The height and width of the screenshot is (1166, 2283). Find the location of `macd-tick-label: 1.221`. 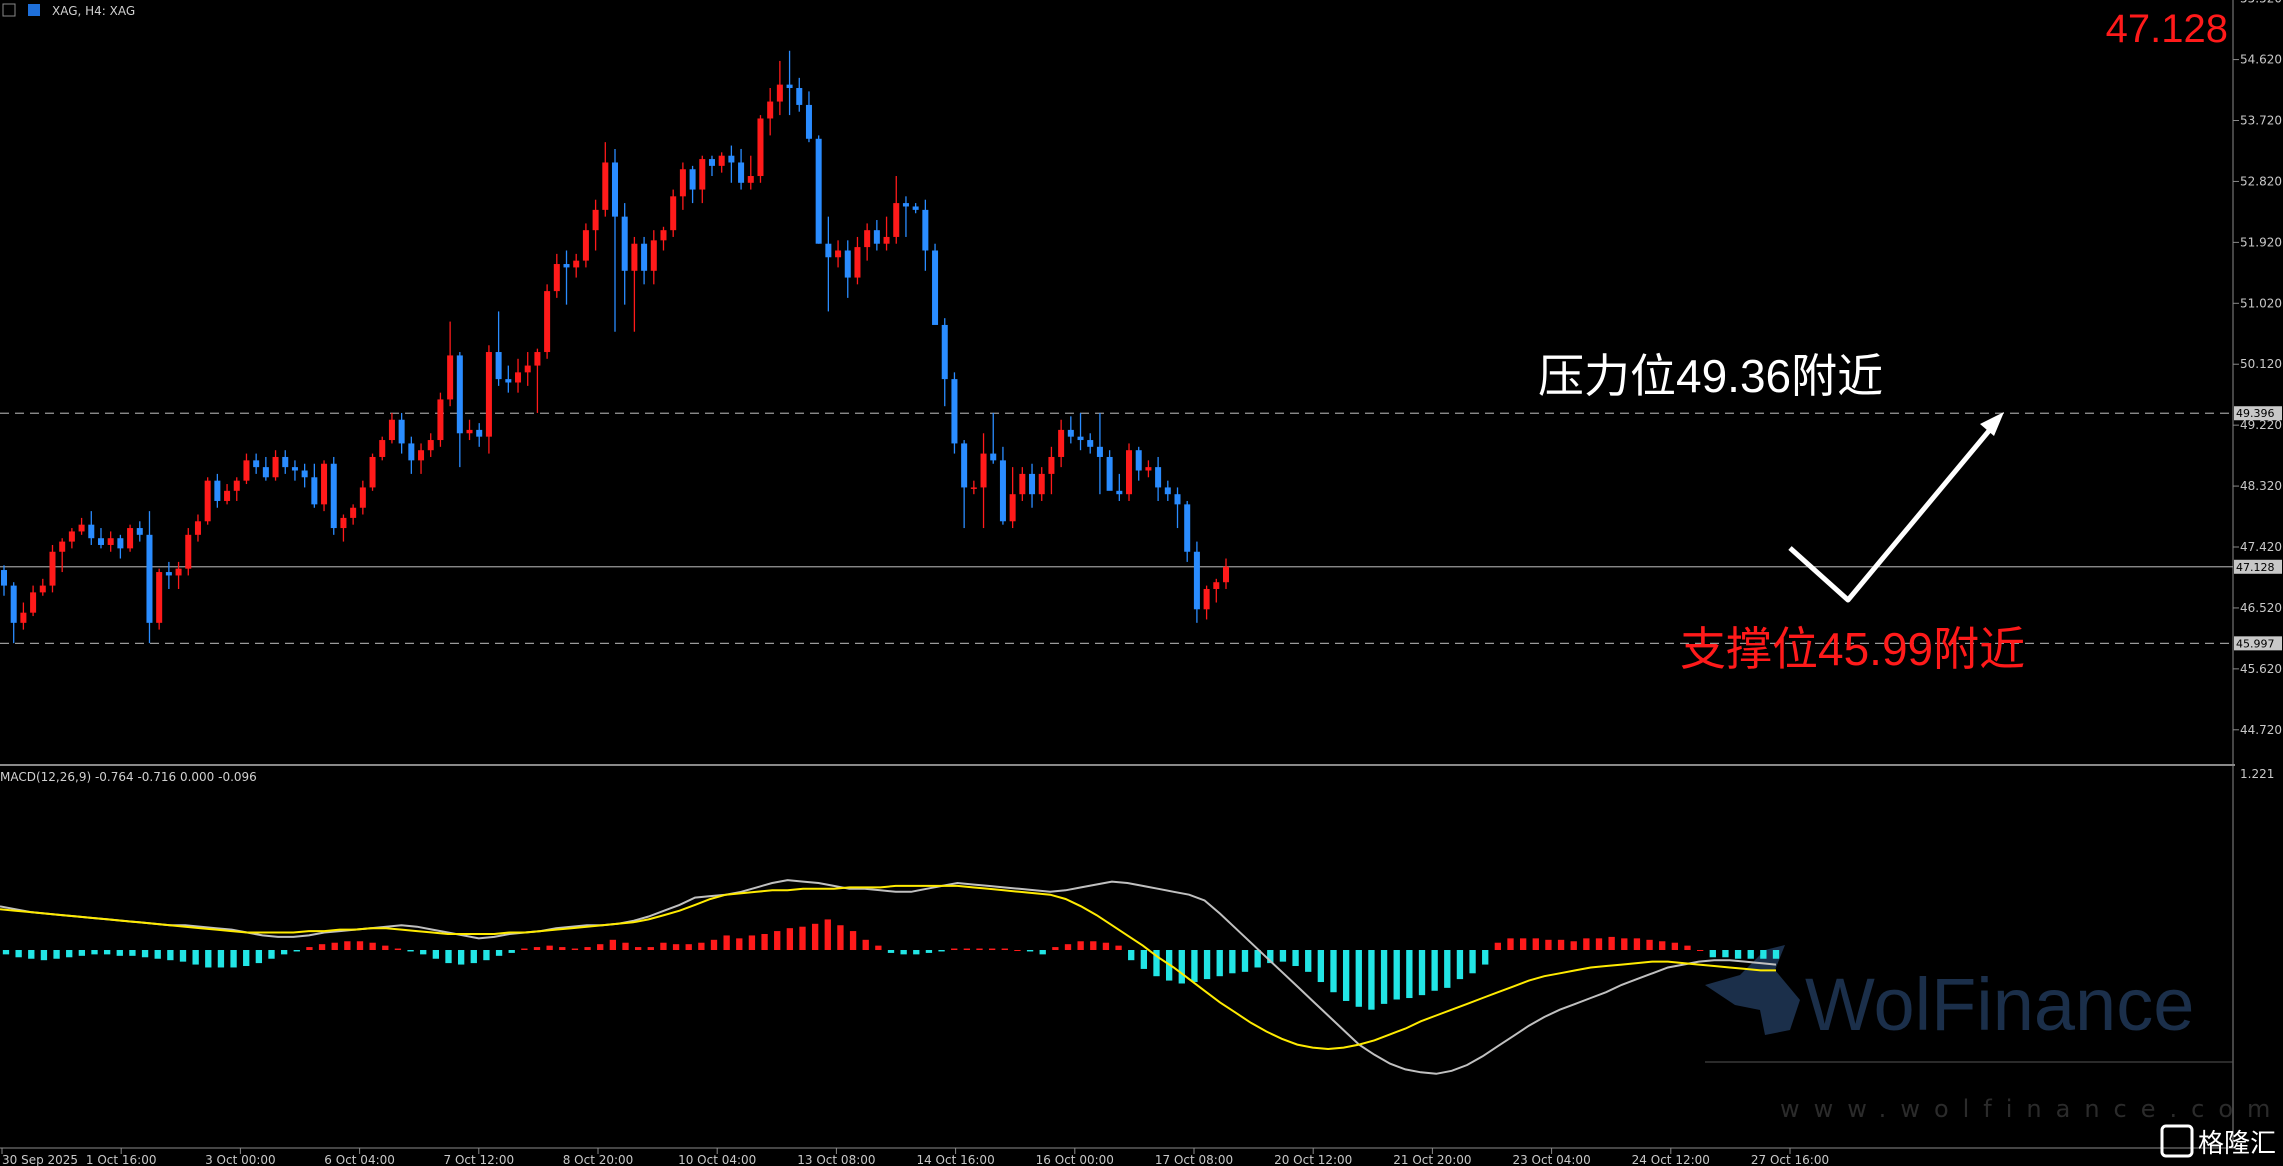

macd-tick-label: 1.221 is located at coordinates (2257, 774).